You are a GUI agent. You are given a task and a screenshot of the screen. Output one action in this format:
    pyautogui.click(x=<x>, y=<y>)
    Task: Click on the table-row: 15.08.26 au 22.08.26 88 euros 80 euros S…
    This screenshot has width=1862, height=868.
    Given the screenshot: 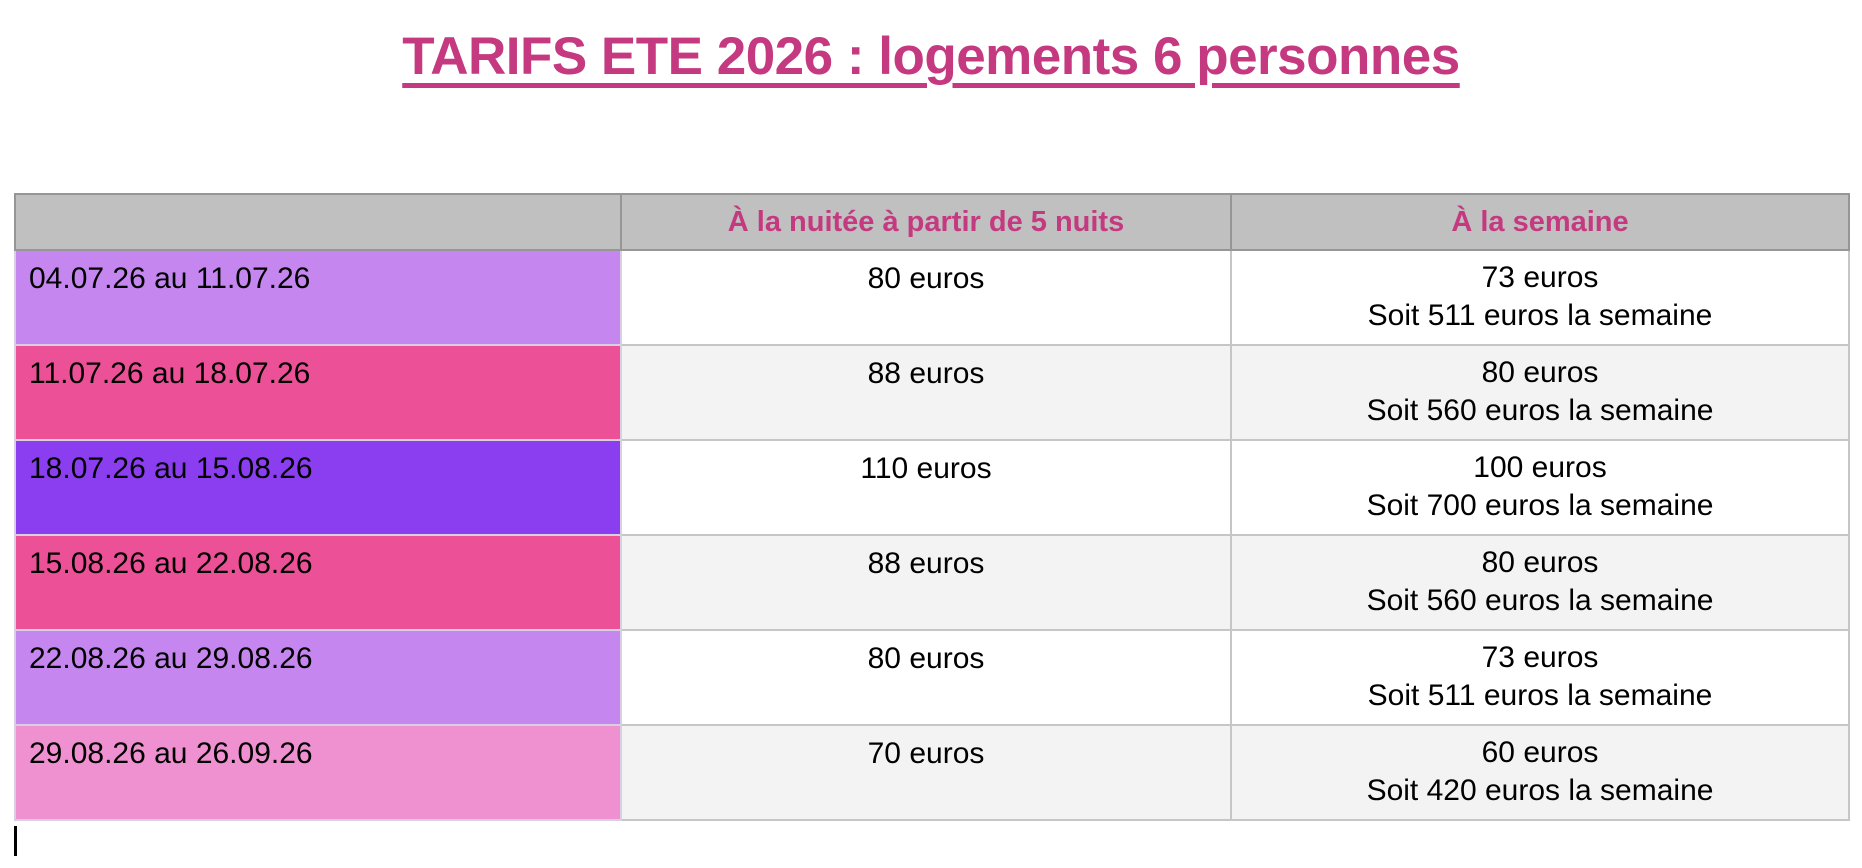 What is the action you would take?
    pyautogui.click(x=932, y=582)
    